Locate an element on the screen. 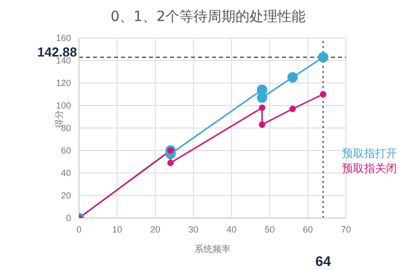 Image resolution: width=416 pixels, height=270 pixels. y-tick-label: 40 is located at coordinates (65, 173).